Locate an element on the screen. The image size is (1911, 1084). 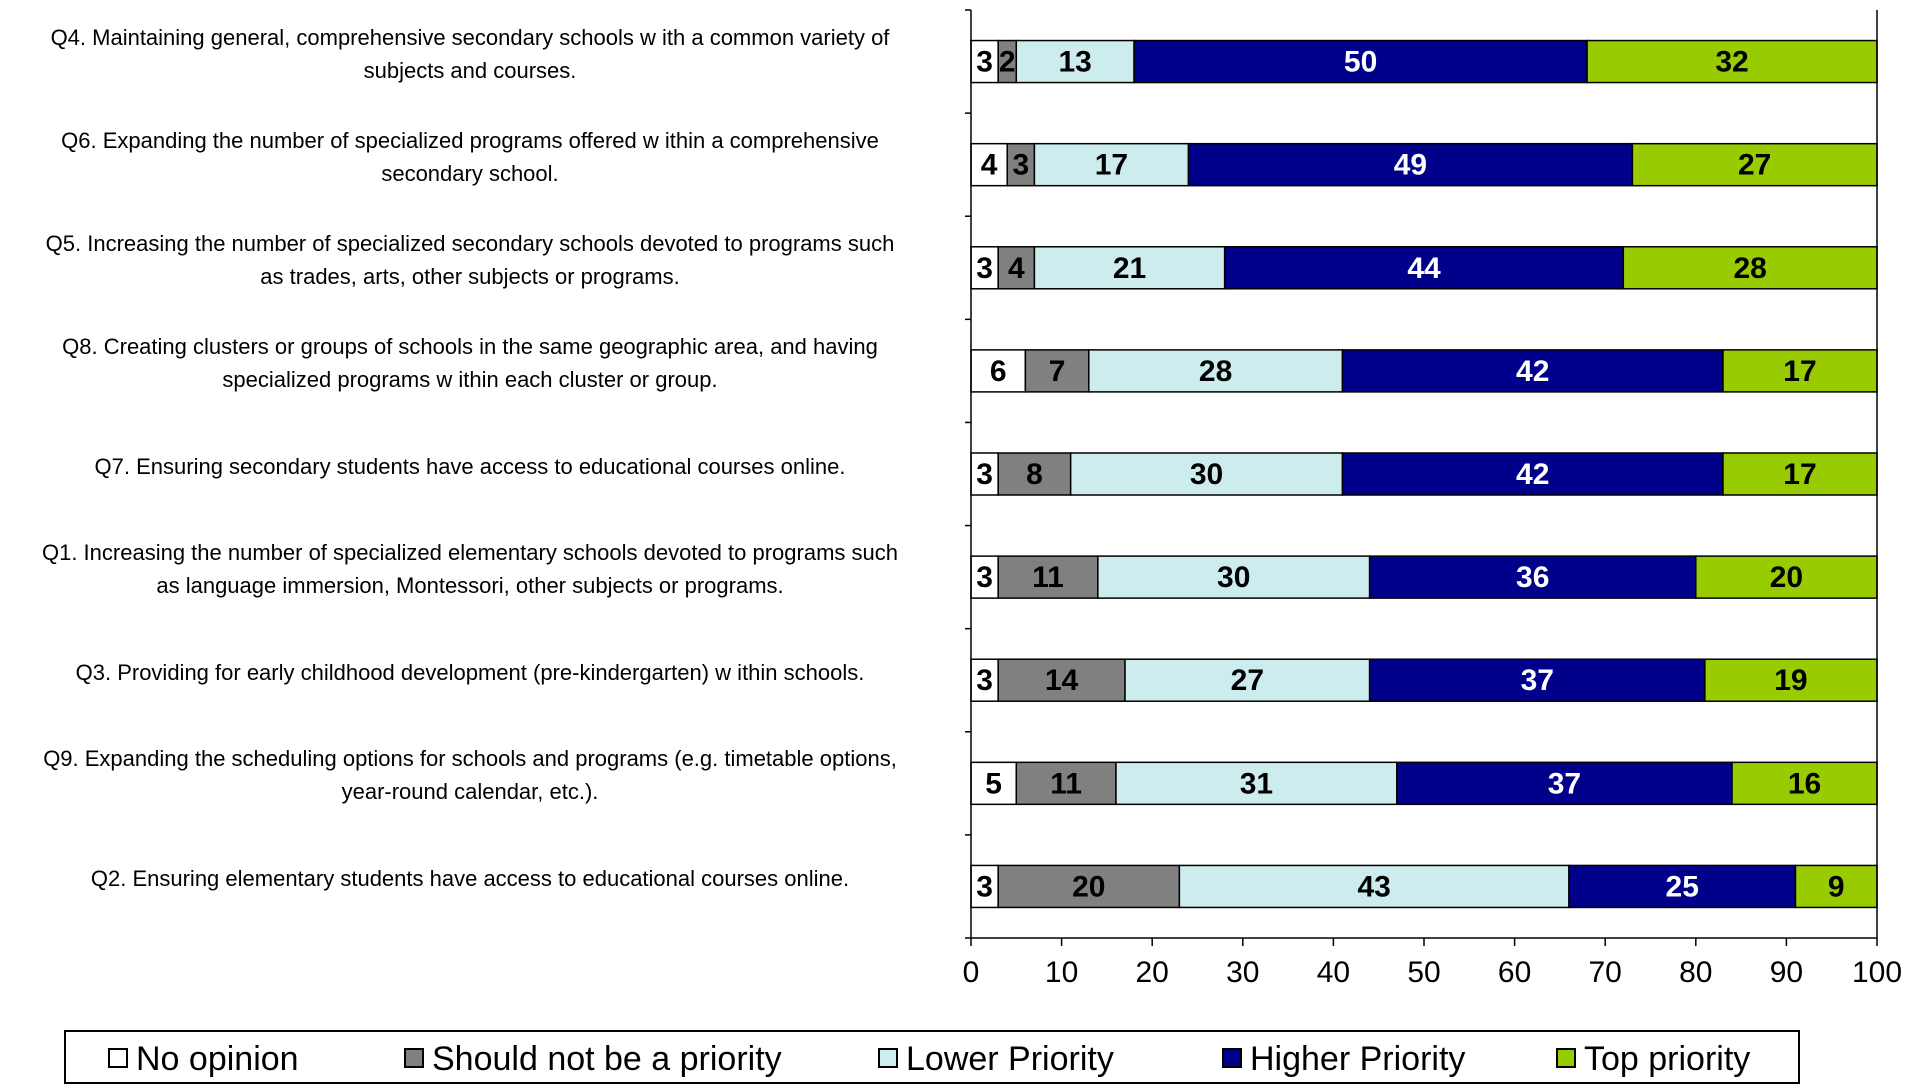
x-tick-label: 90 is located at coordinates (1786, 972).